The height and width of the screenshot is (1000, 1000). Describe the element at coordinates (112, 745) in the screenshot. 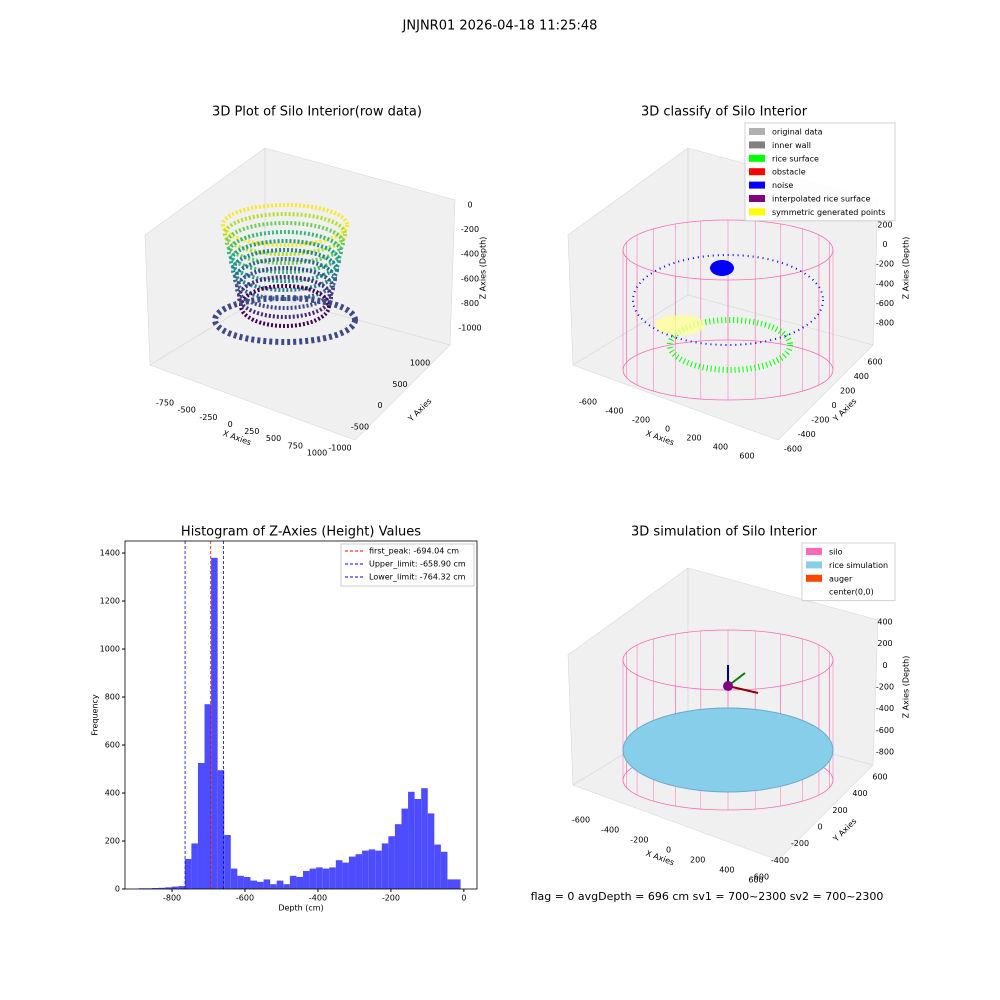

I see `y-tick-label: 600` at that location.